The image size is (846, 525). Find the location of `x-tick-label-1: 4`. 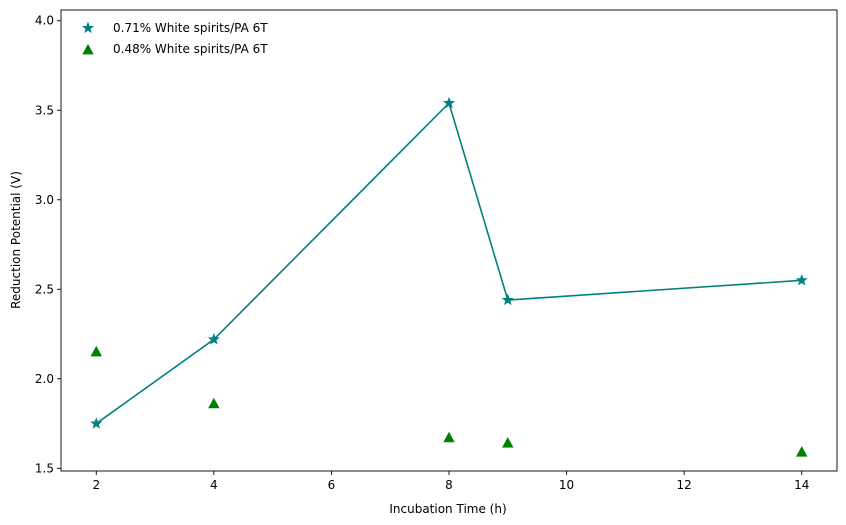

x-tick-label-1: 4 is located at coordinates (214, 485).